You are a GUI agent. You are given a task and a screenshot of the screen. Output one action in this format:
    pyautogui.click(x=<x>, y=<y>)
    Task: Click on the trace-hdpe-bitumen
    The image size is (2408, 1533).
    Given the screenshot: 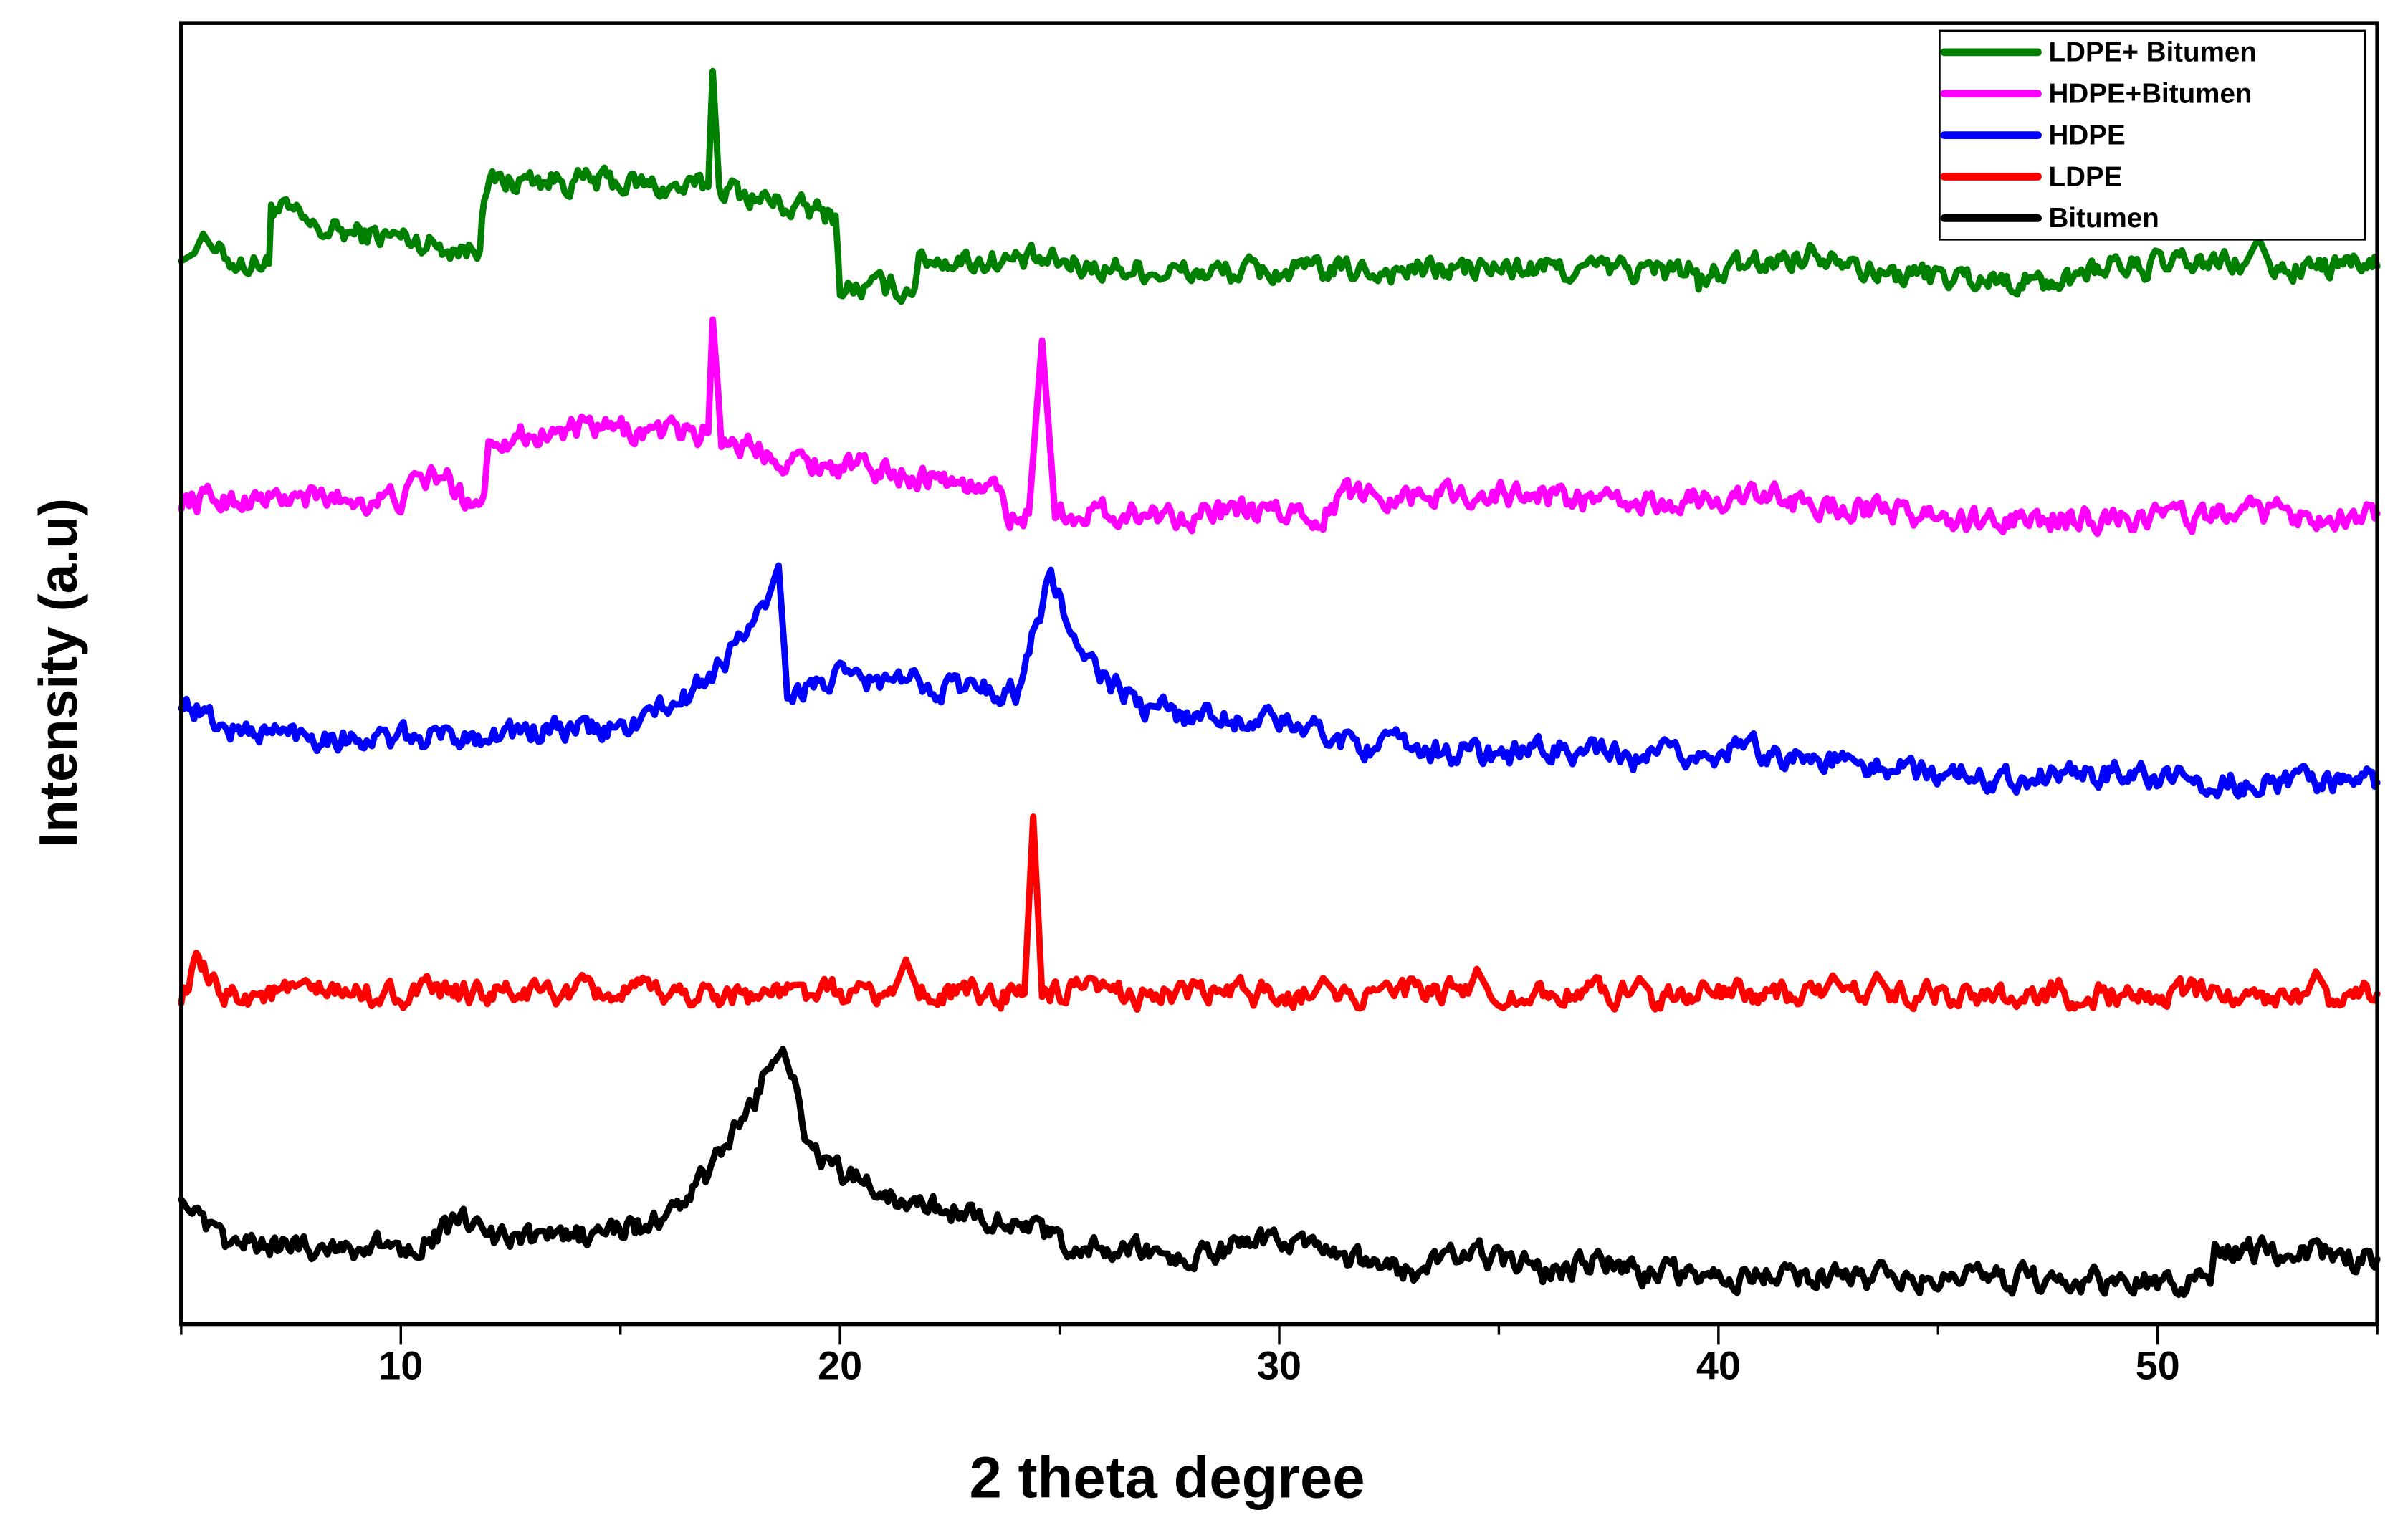 What is the action you would take?
    pyautogui.click(x=1280, y=427)
    